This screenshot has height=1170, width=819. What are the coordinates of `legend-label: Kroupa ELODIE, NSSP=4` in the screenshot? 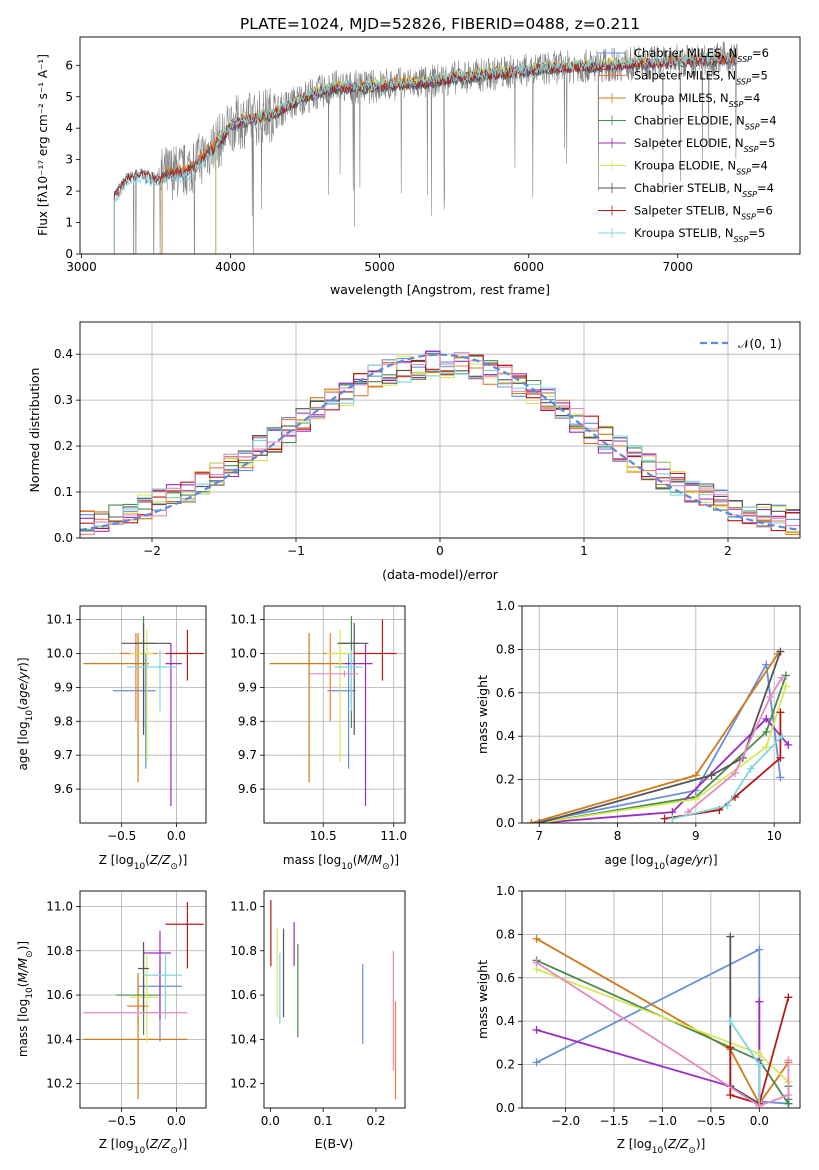 It's located at (701, 168).